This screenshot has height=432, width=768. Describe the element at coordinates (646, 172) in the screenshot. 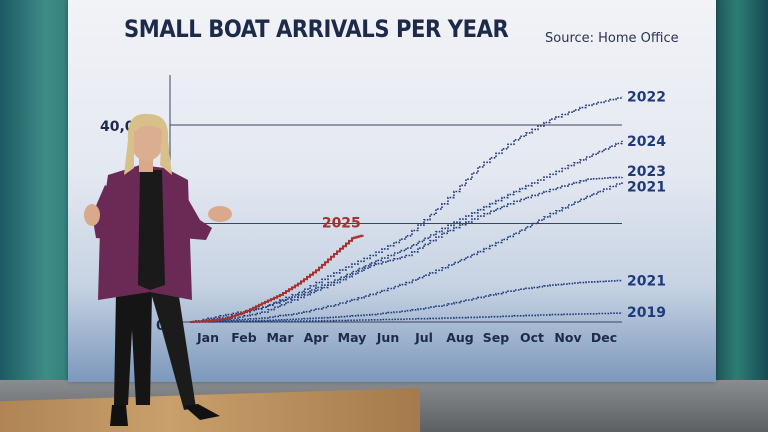

I see `series-label-2023-2: 2023` at that location.